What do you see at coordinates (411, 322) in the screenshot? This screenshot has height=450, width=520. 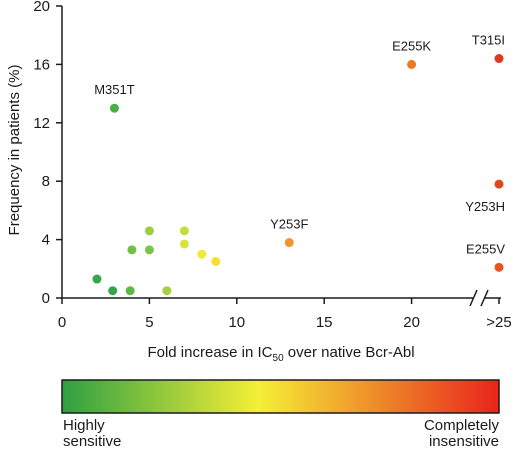 I see `x-tick-label: 20` at bounding box center [411, 322].